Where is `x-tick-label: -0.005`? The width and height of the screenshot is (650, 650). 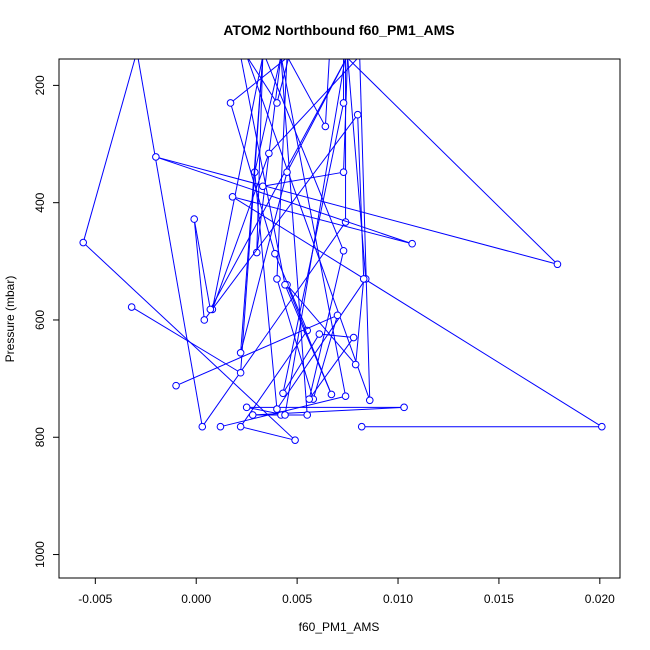
x-tick-label: -0.005 is located at coordinates (95, 599).